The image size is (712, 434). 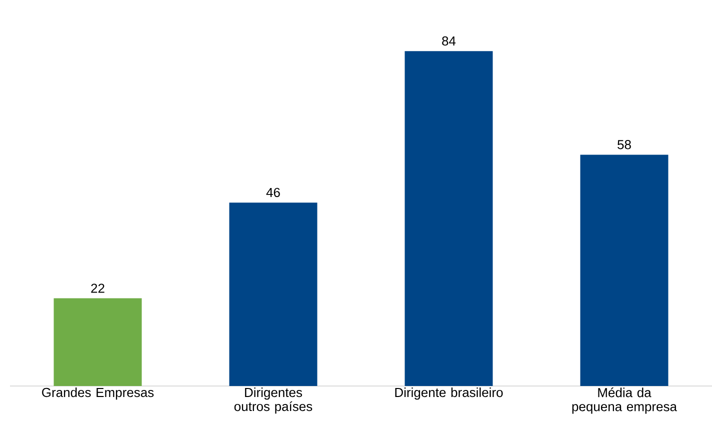 I want to click on x-tick-label: Dirigente brasileiro, so click(x=449, y=394).